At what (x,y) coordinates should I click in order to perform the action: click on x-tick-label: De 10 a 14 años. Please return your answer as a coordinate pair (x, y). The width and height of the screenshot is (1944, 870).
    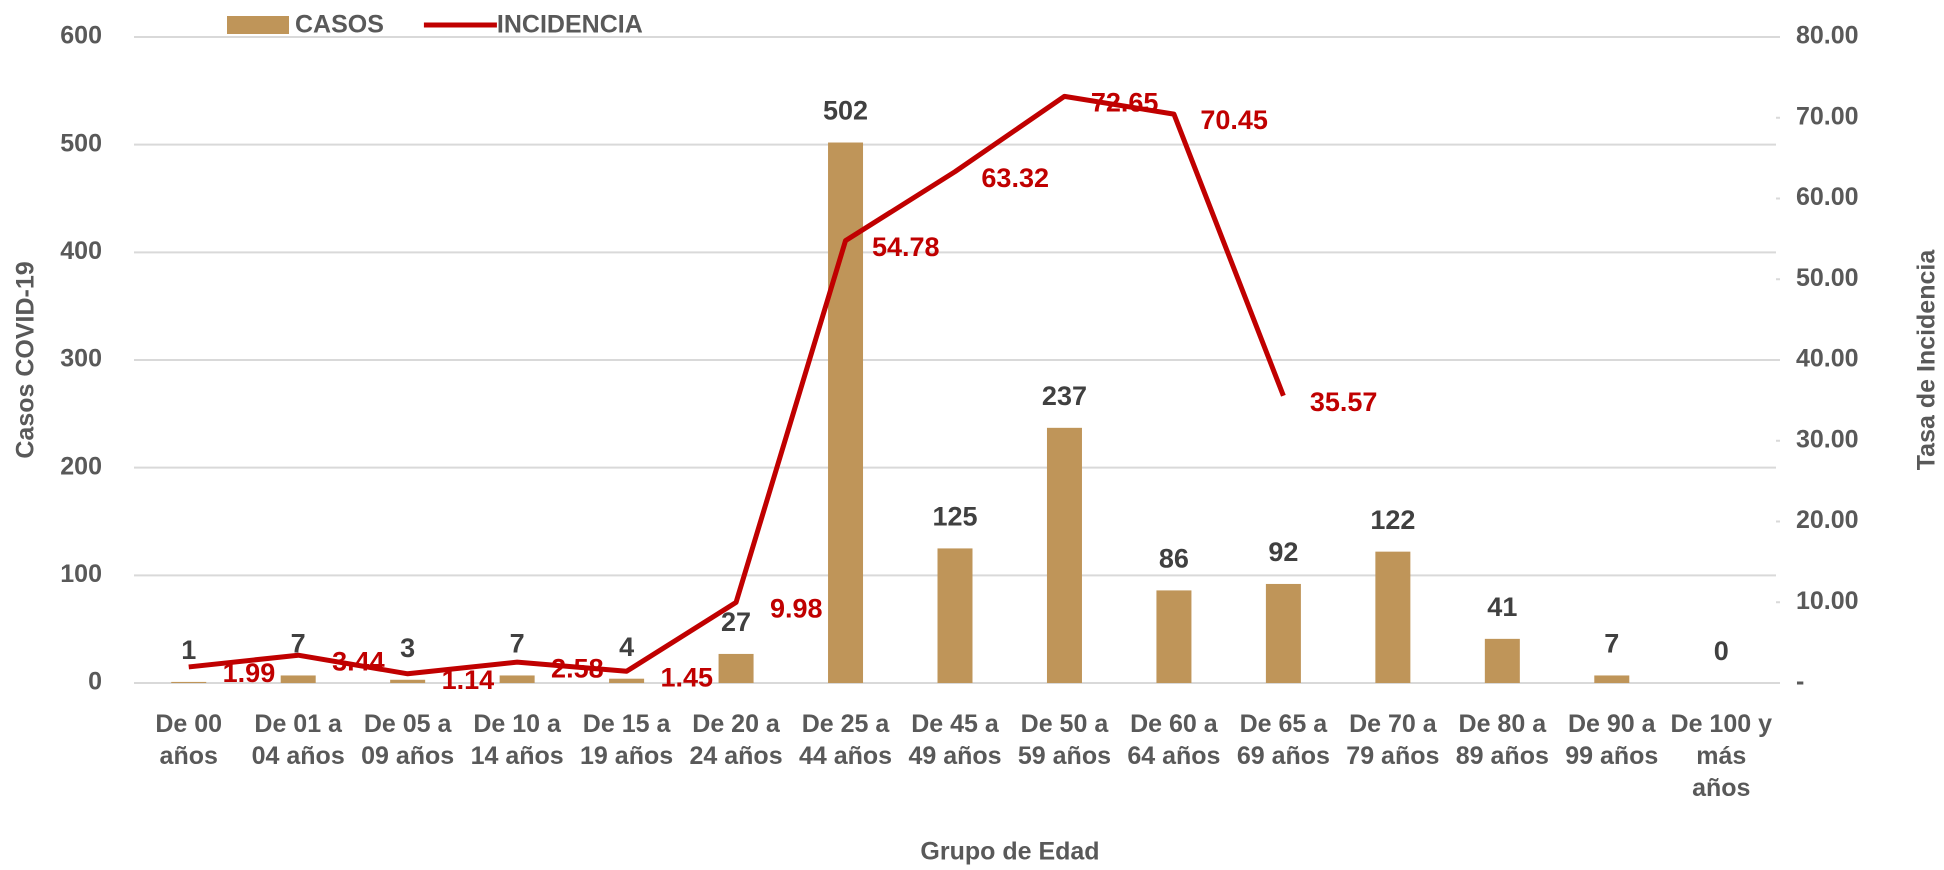
    Looking at the image, I should click on (517, 740).